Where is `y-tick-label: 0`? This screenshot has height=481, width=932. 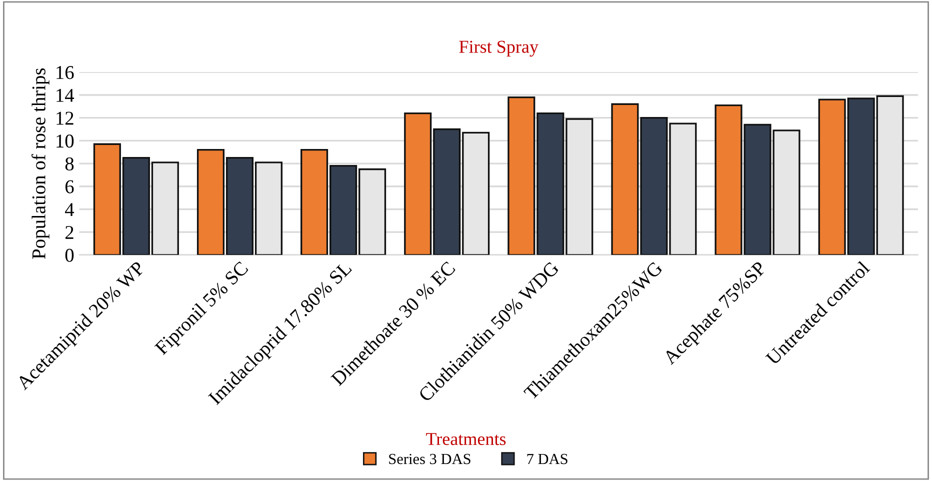
y-tick-label: 0 is located at coordinates (69, 255).